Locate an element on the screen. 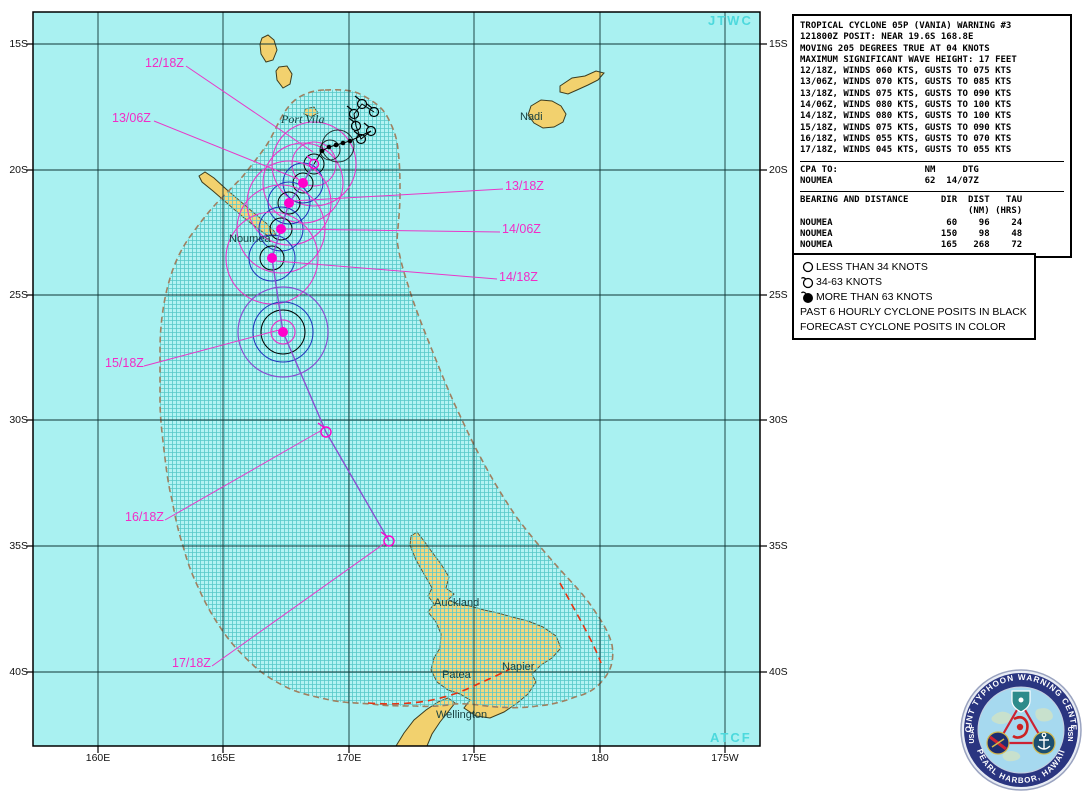  jtwc-watermark: JTWC is located at coordinates (730, 20).